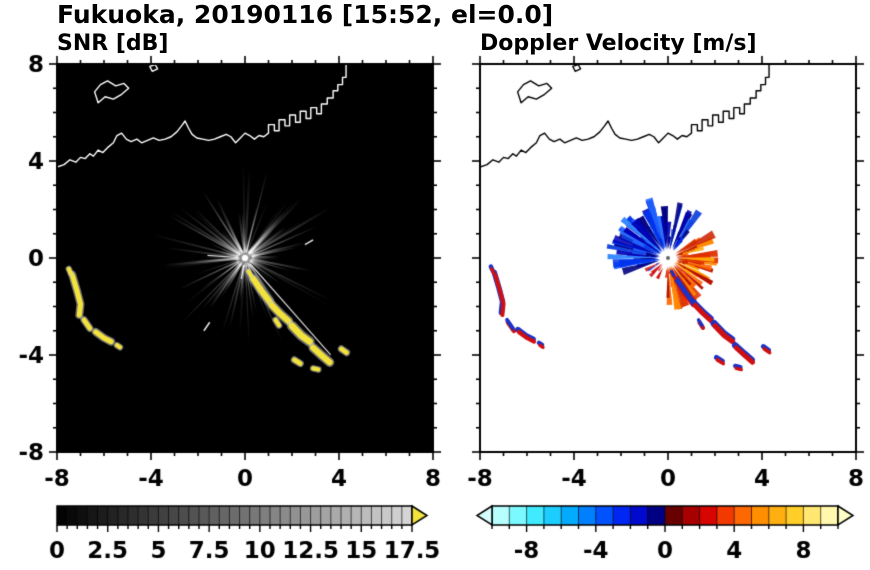 Image resolution: width=870 pixels, height=570 pixels. What do you see at coordinates (113, 43) in the screenshot?
I see `snr-panel-title: SNR [dB]` at bounding box center [113, 43].